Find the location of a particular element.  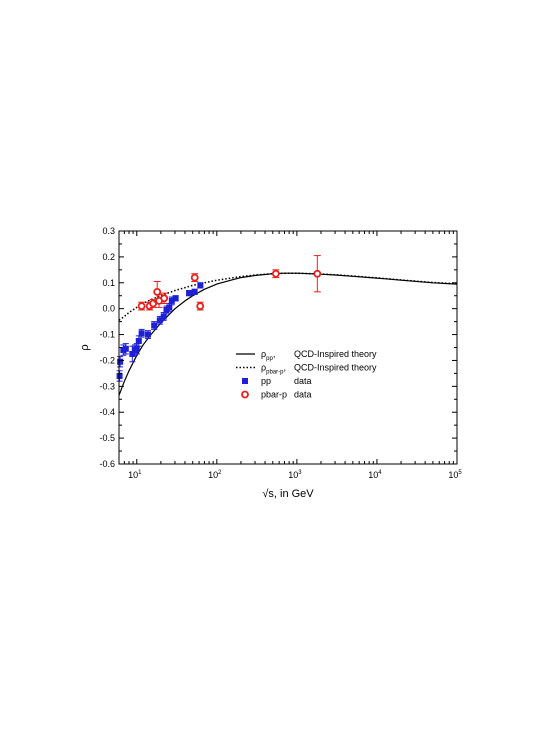

legend-symbol: pp is located at coordinates (266, 381).